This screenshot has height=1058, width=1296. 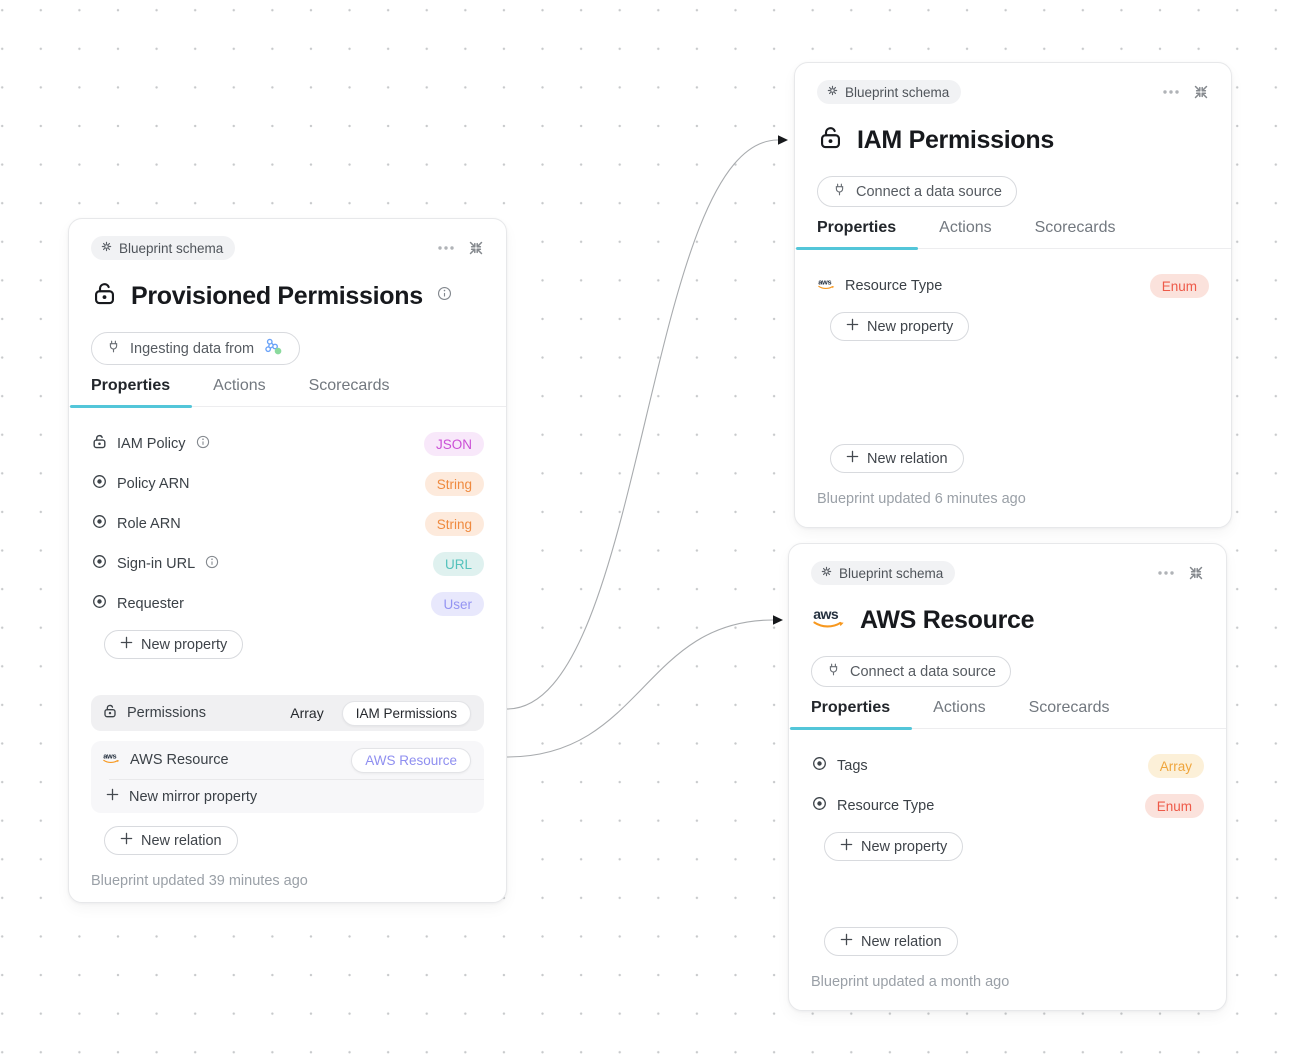 What do you see at coordinates (287, 760) in the screenshot?
I see `relation-row-aws-resource: aws AWS Resource AWS Resource` at bounding box center [287, 760].